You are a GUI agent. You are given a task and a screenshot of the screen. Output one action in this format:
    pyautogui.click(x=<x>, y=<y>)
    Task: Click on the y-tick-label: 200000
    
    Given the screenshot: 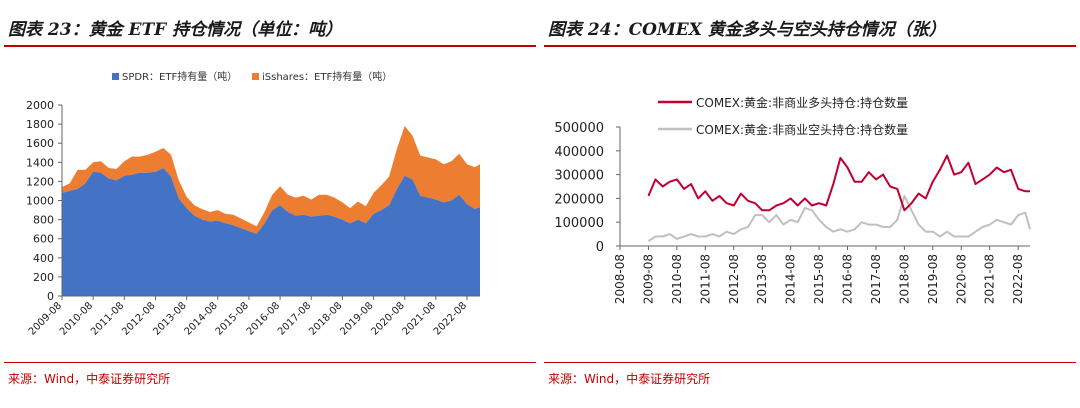 What is the action you would take?
    pyautogui.click(x=579, y=199)
    